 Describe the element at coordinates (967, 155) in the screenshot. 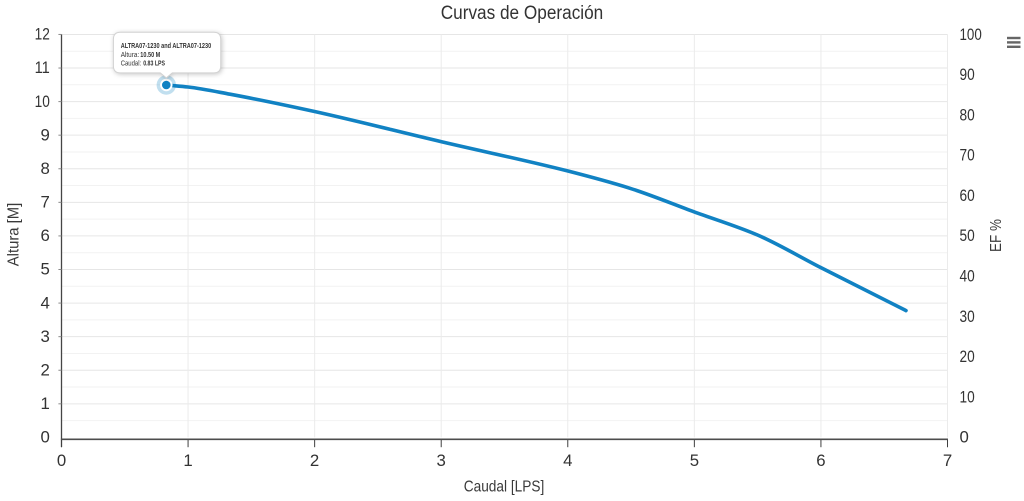

I see `svg-text: 70` at that location.